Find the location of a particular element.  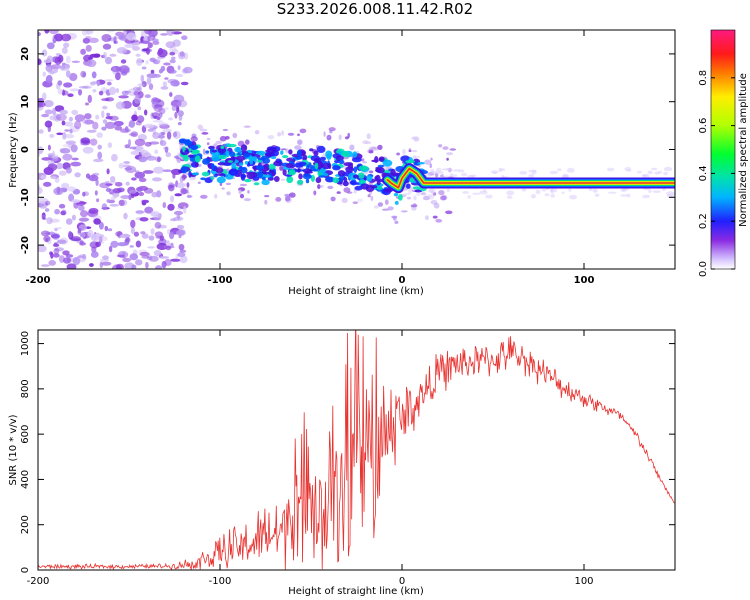

x-tick-label: 0 is located at coordinates (402, 280).